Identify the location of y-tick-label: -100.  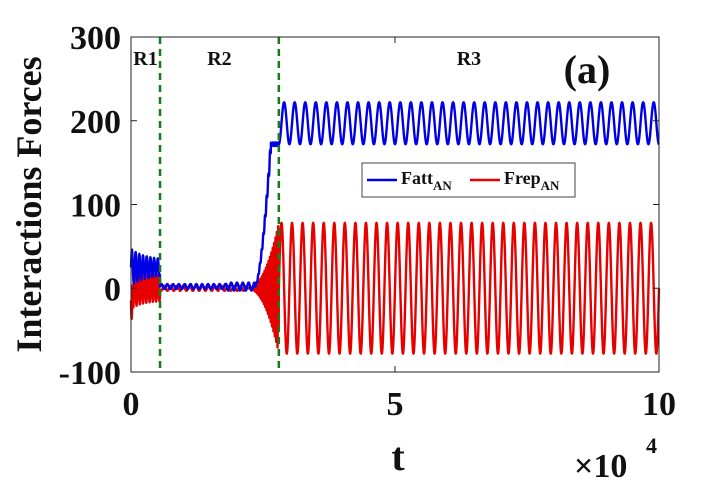
(90, 373).